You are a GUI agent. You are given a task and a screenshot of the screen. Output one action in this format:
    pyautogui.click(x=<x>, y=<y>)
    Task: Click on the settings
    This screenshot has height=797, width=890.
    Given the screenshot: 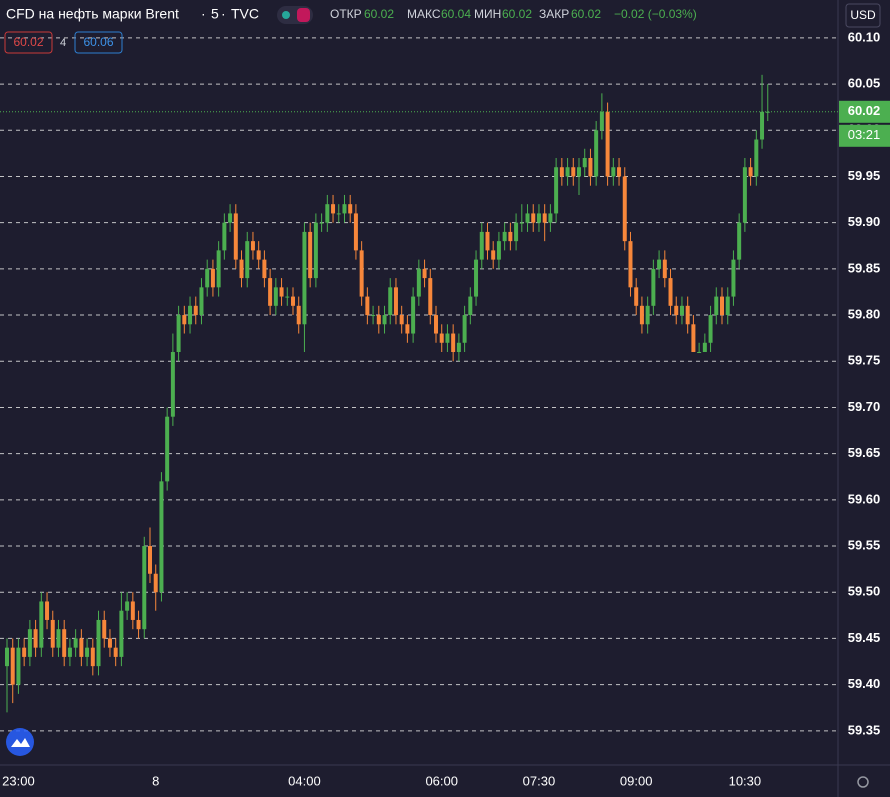 What is the action you would take?
    pyautogui.click(x=863, y=782)
    